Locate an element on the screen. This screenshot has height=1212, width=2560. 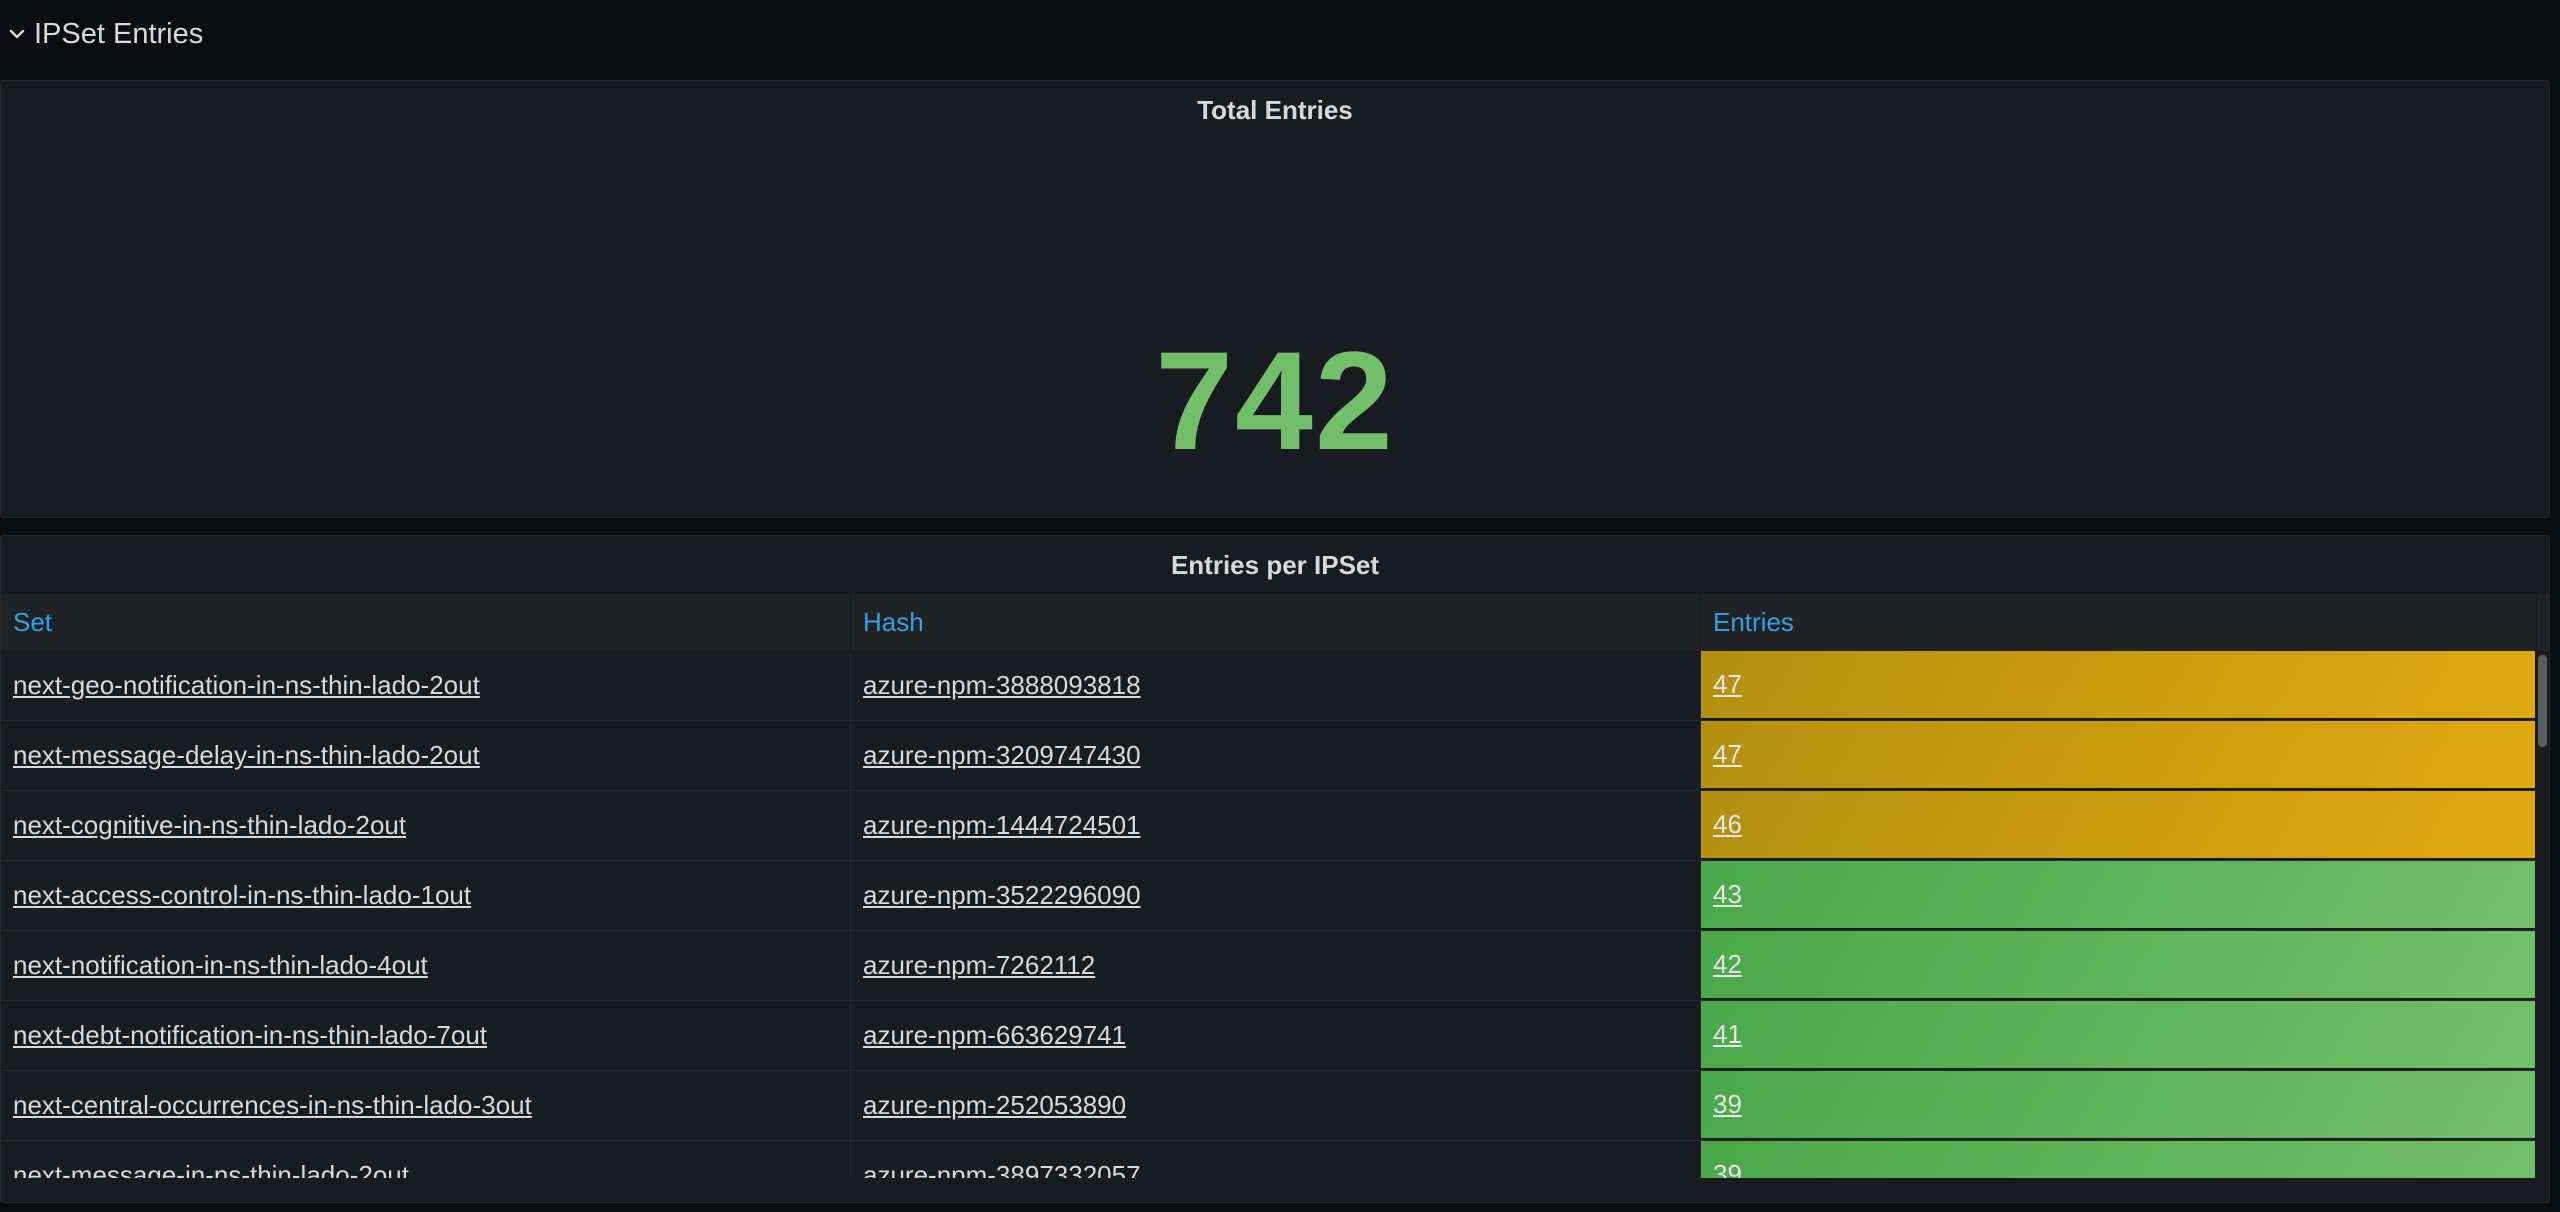
hash-link: azure-npm-663629741 is located at coordinates (995, 1035).